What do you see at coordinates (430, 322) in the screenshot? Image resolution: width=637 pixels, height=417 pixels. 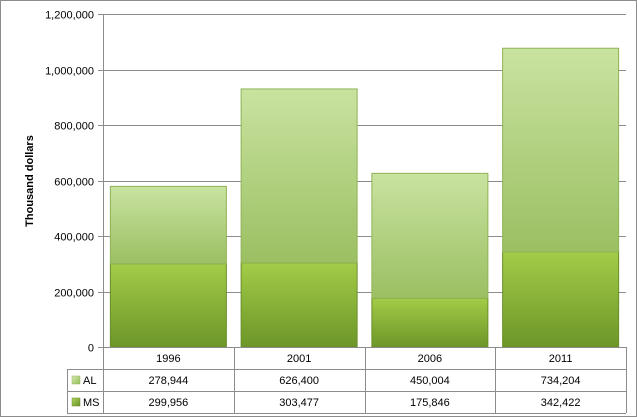 I see `bar-ms-2006` at bounding box center [430, 322].